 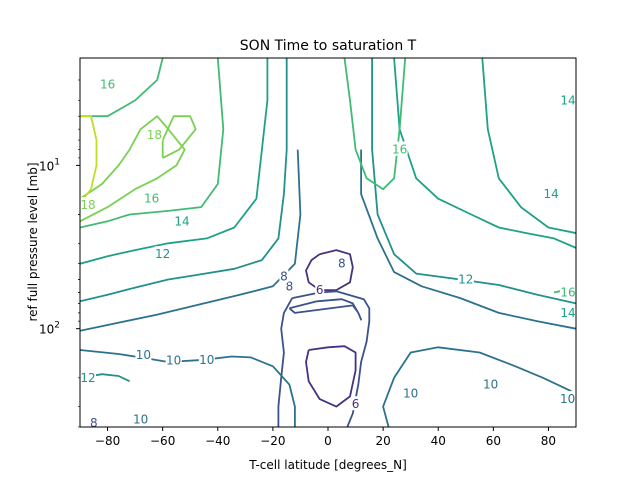 What do you see at coordinates (548, 441) in the screenshot?
I see `x-tick-label: 80` at bounding box center [548, 441].